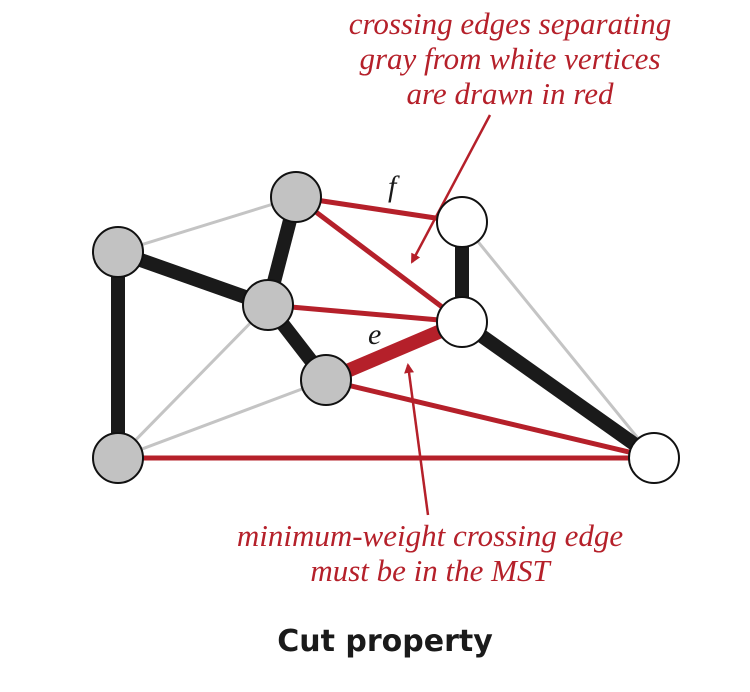 The height and width of the screenshot is (692, 750). I want to click on bottom-annotation-arrow, so click(417, 439).